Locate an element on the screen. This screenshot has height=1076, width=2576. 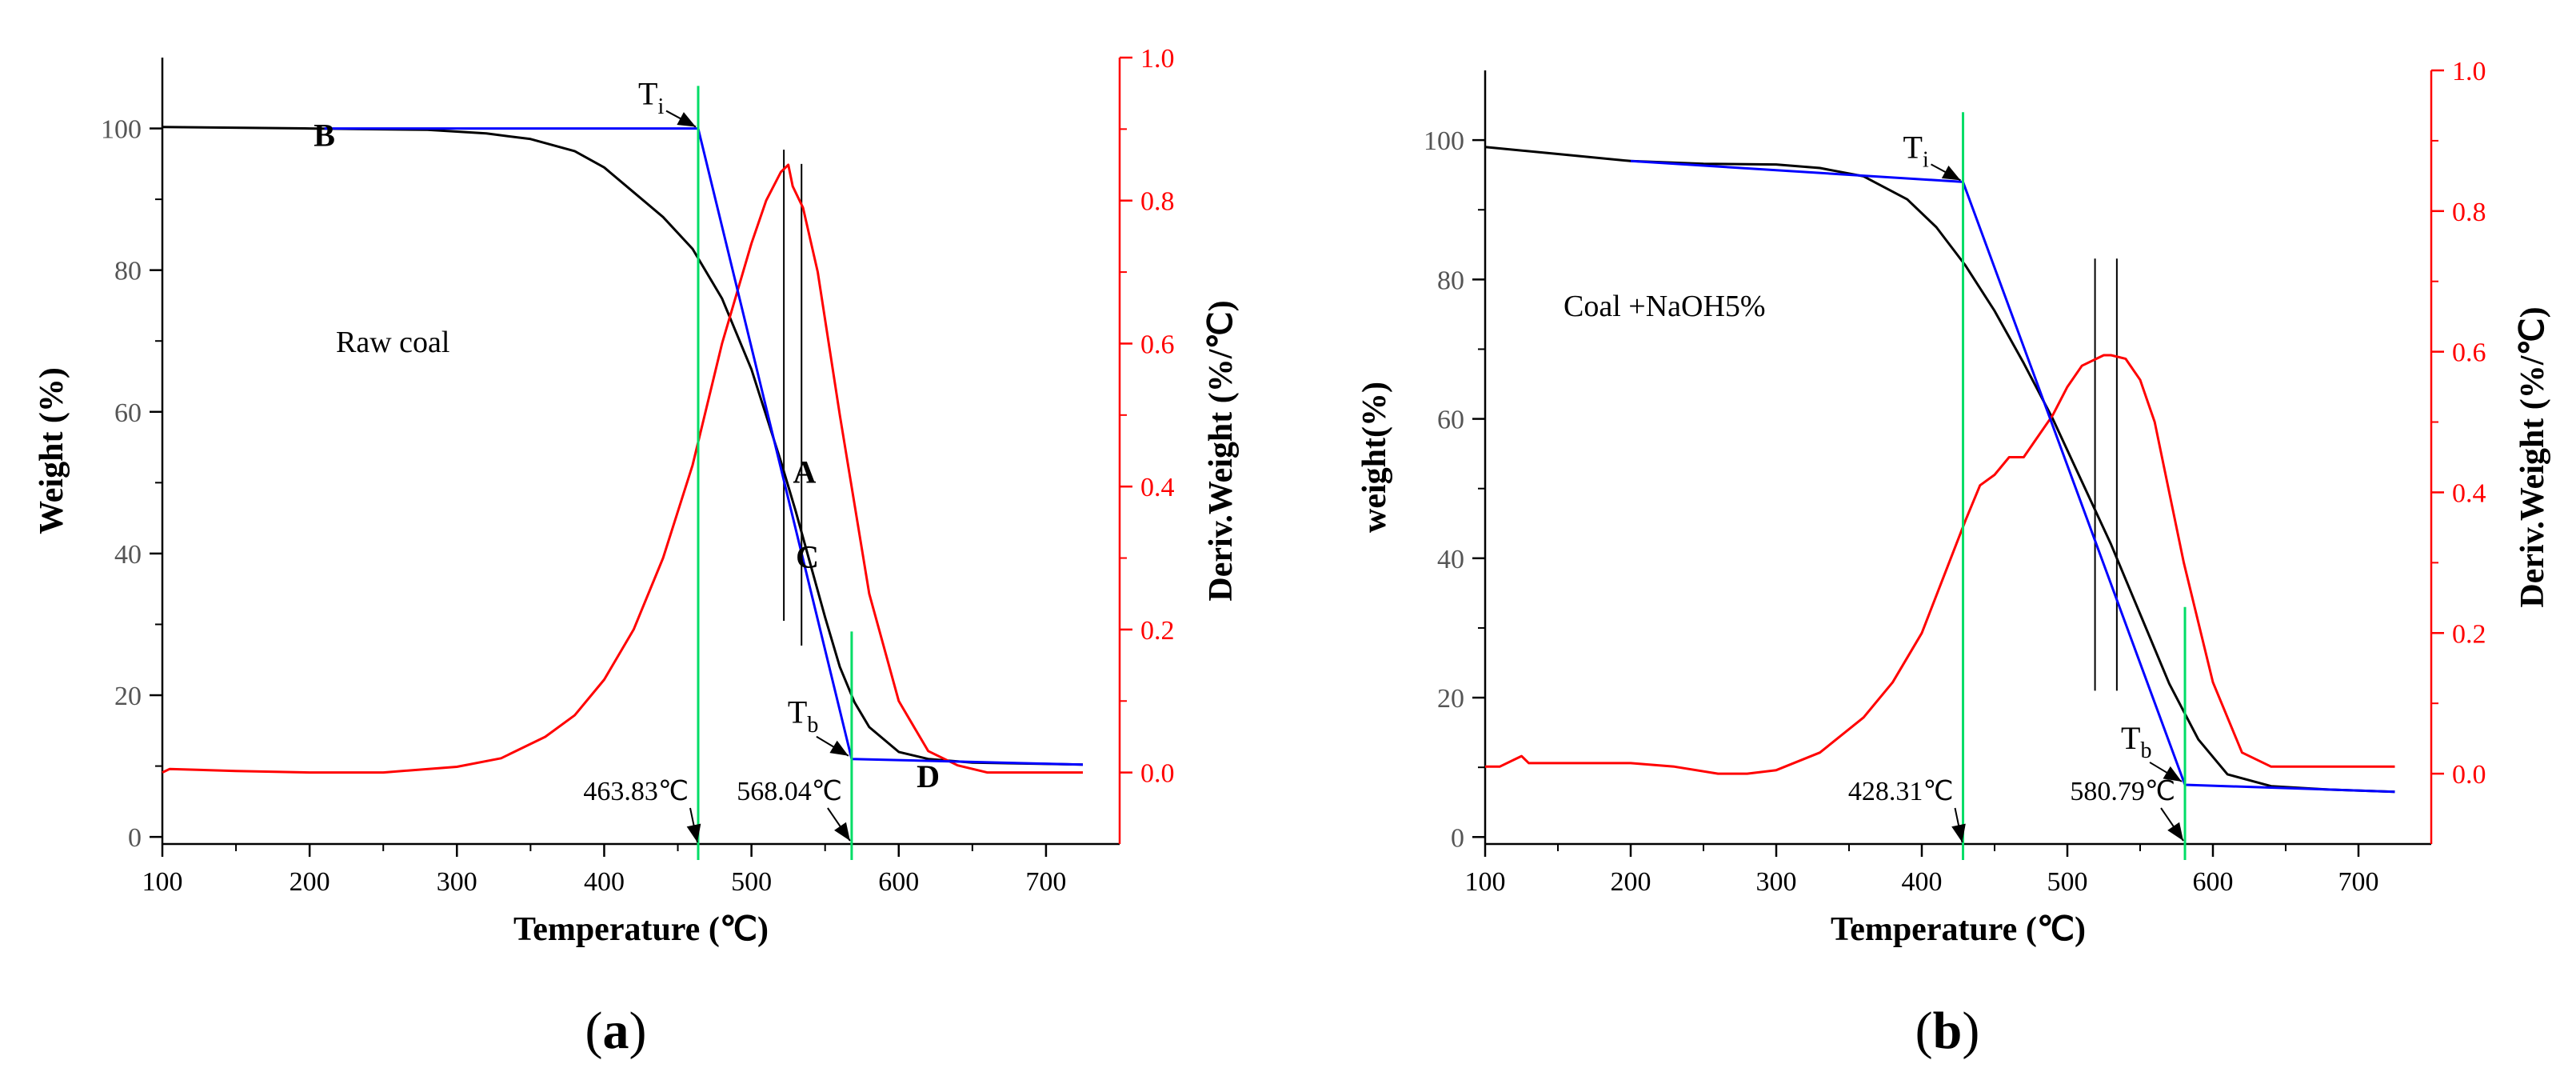
point-label-c: C is located at coordinates (808, 557).